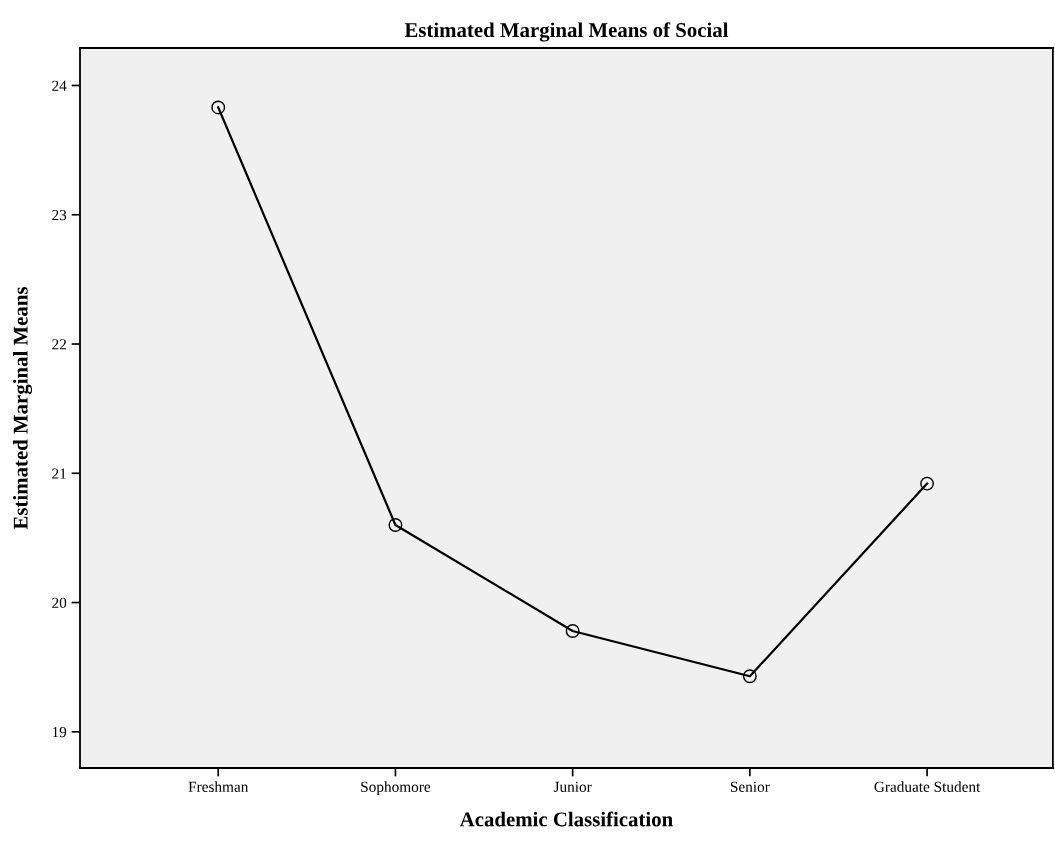 The height and width of the screenshot is (841, 1055). I want to click on y-tick-label: 20, so click(59, 602).